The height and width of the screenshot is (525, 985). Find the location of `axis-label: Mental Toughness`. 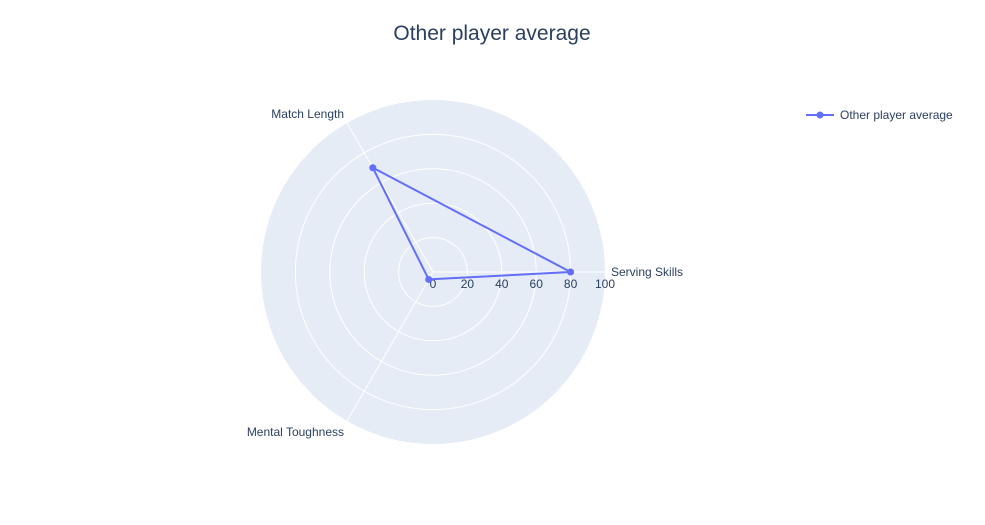

axis-label: Mental Toughness is located at coordinates (295, 432).